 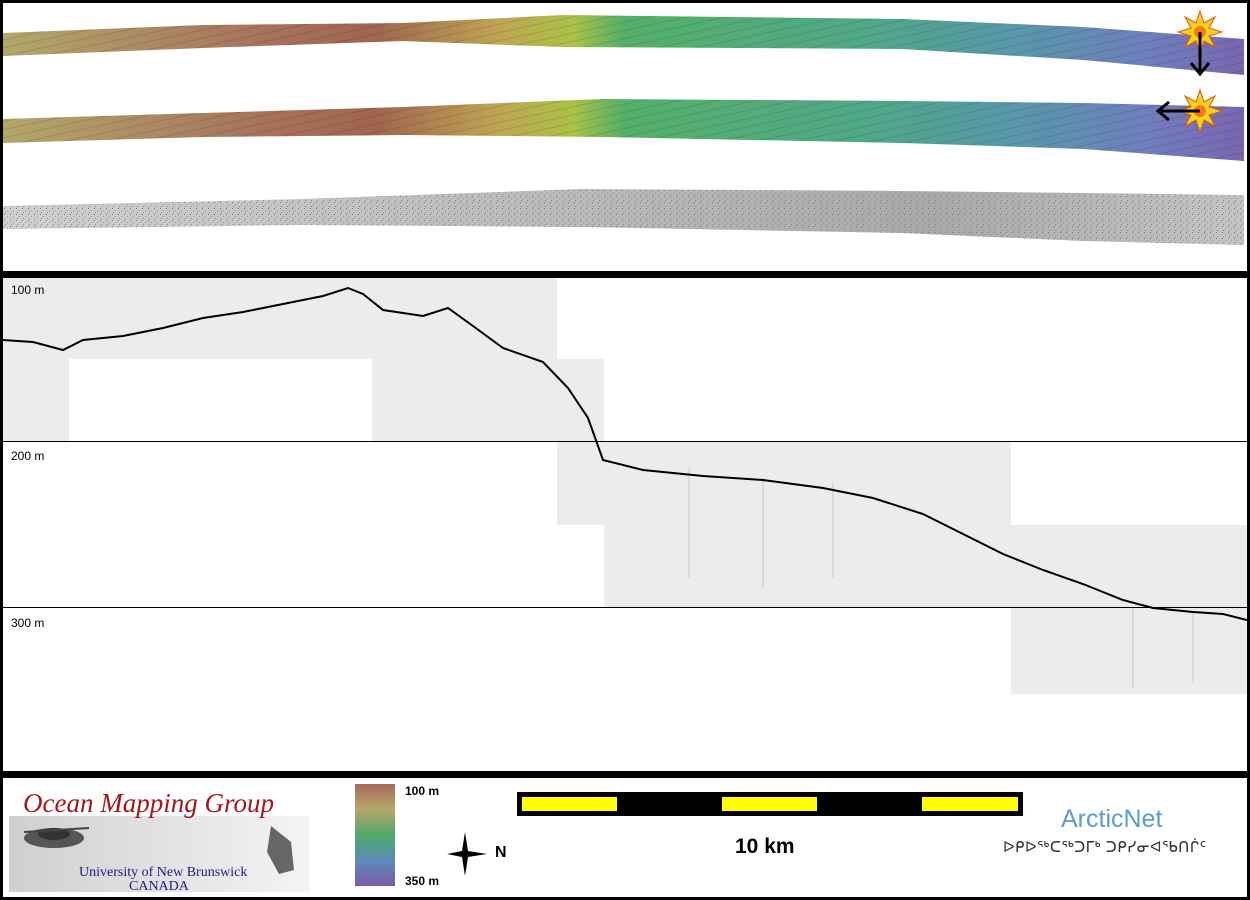 What do you see at coordinates (28, 623) in the screenshot?
I see `depth-label-300: 300 m` at bounding box center [28, 623].